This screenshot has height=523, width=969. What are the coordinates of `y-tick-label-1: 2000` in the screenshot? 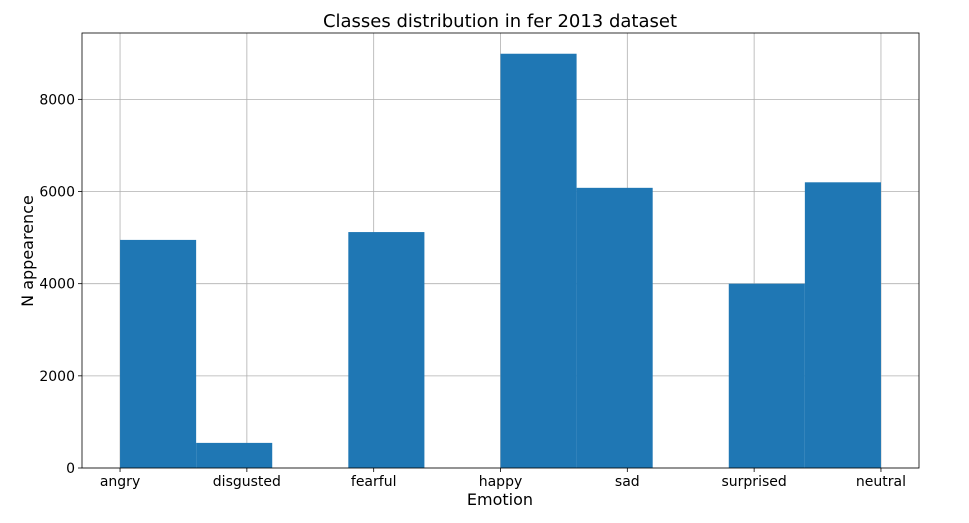 It's located at (57, 377).